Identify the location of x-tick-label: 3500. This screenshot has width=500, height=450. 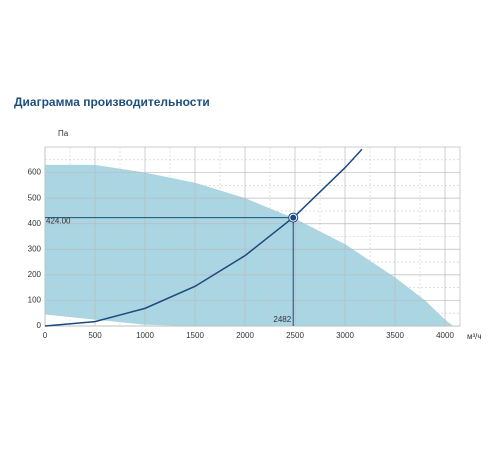
(395, 335).